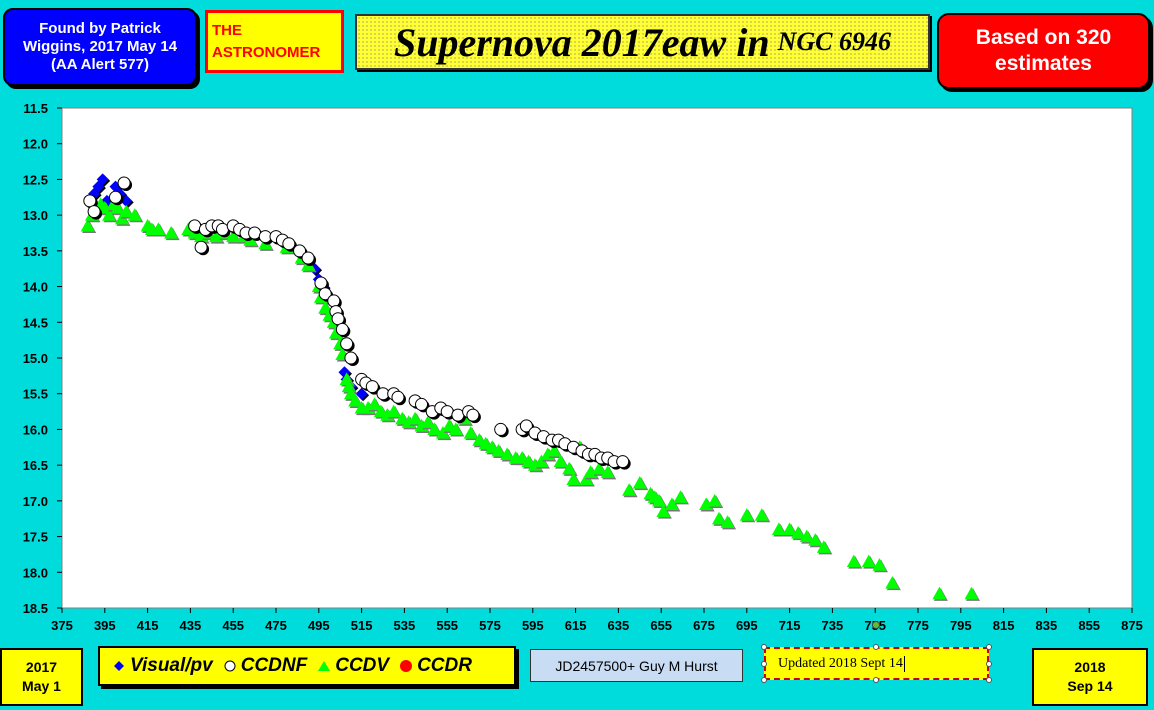 The image size is (1154, 710). Describe the element at coordinates (704, 625) in the screenshot. I see `x-tick-label: 675` at that location.